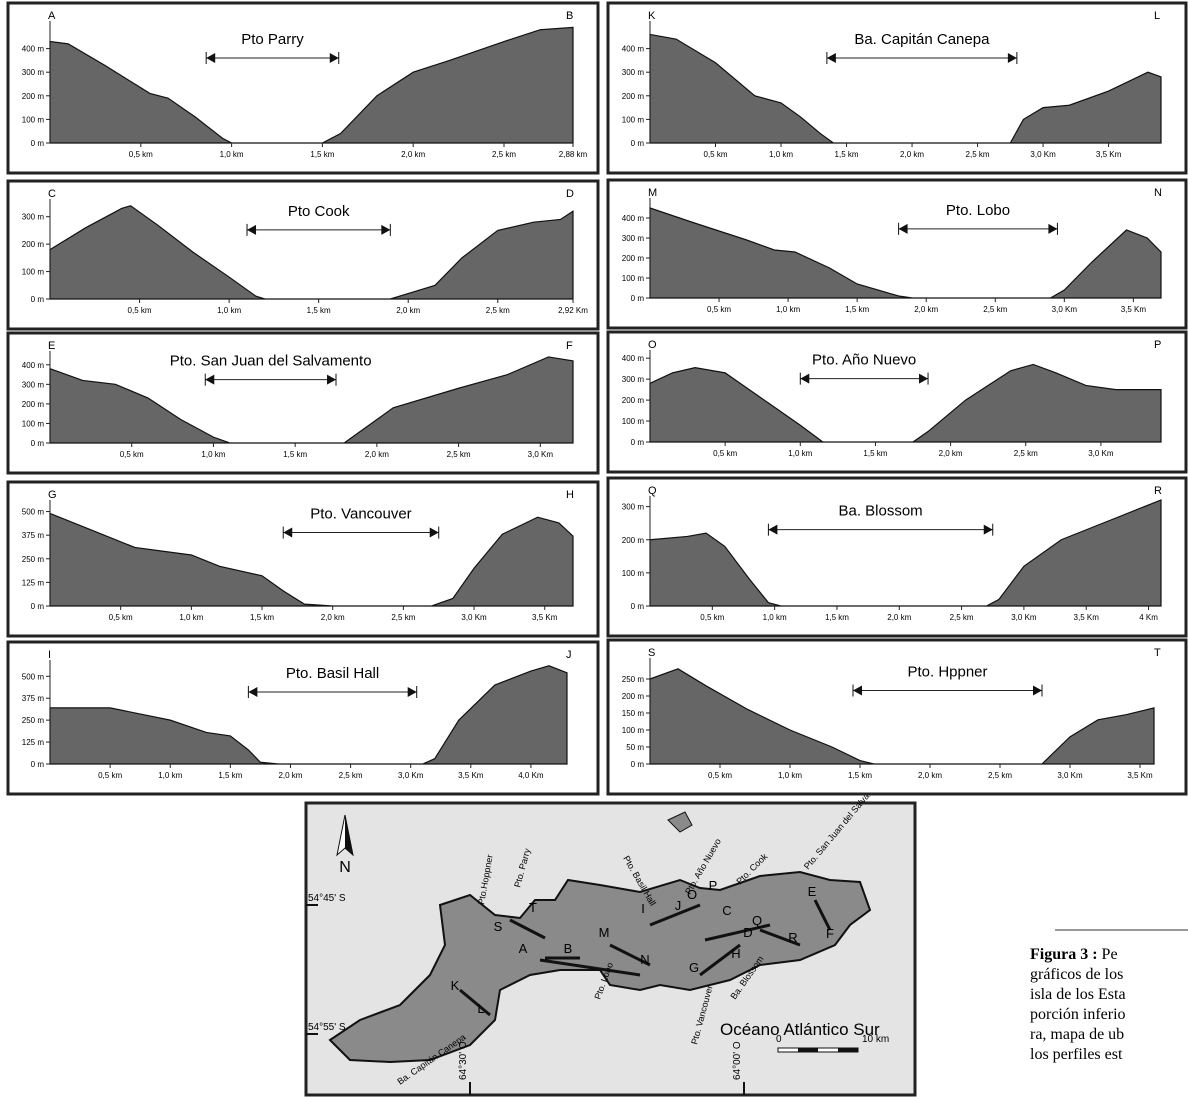 The width and height of the screenshot is (1188, 1097). Describe the element at coordinates (713, 885) in the screenshot. I see `profile-letter: P` at that location.